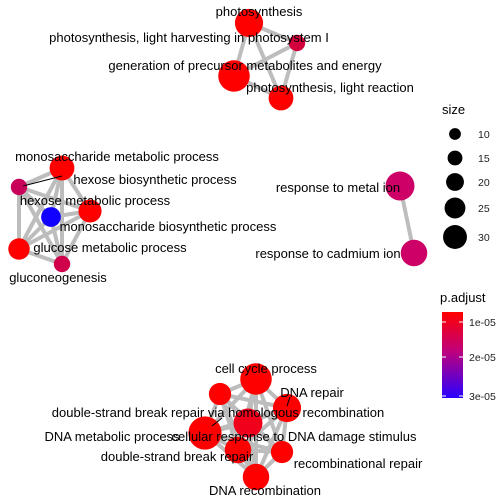  I want to click on node-photosynthesis, so click(249, 23).